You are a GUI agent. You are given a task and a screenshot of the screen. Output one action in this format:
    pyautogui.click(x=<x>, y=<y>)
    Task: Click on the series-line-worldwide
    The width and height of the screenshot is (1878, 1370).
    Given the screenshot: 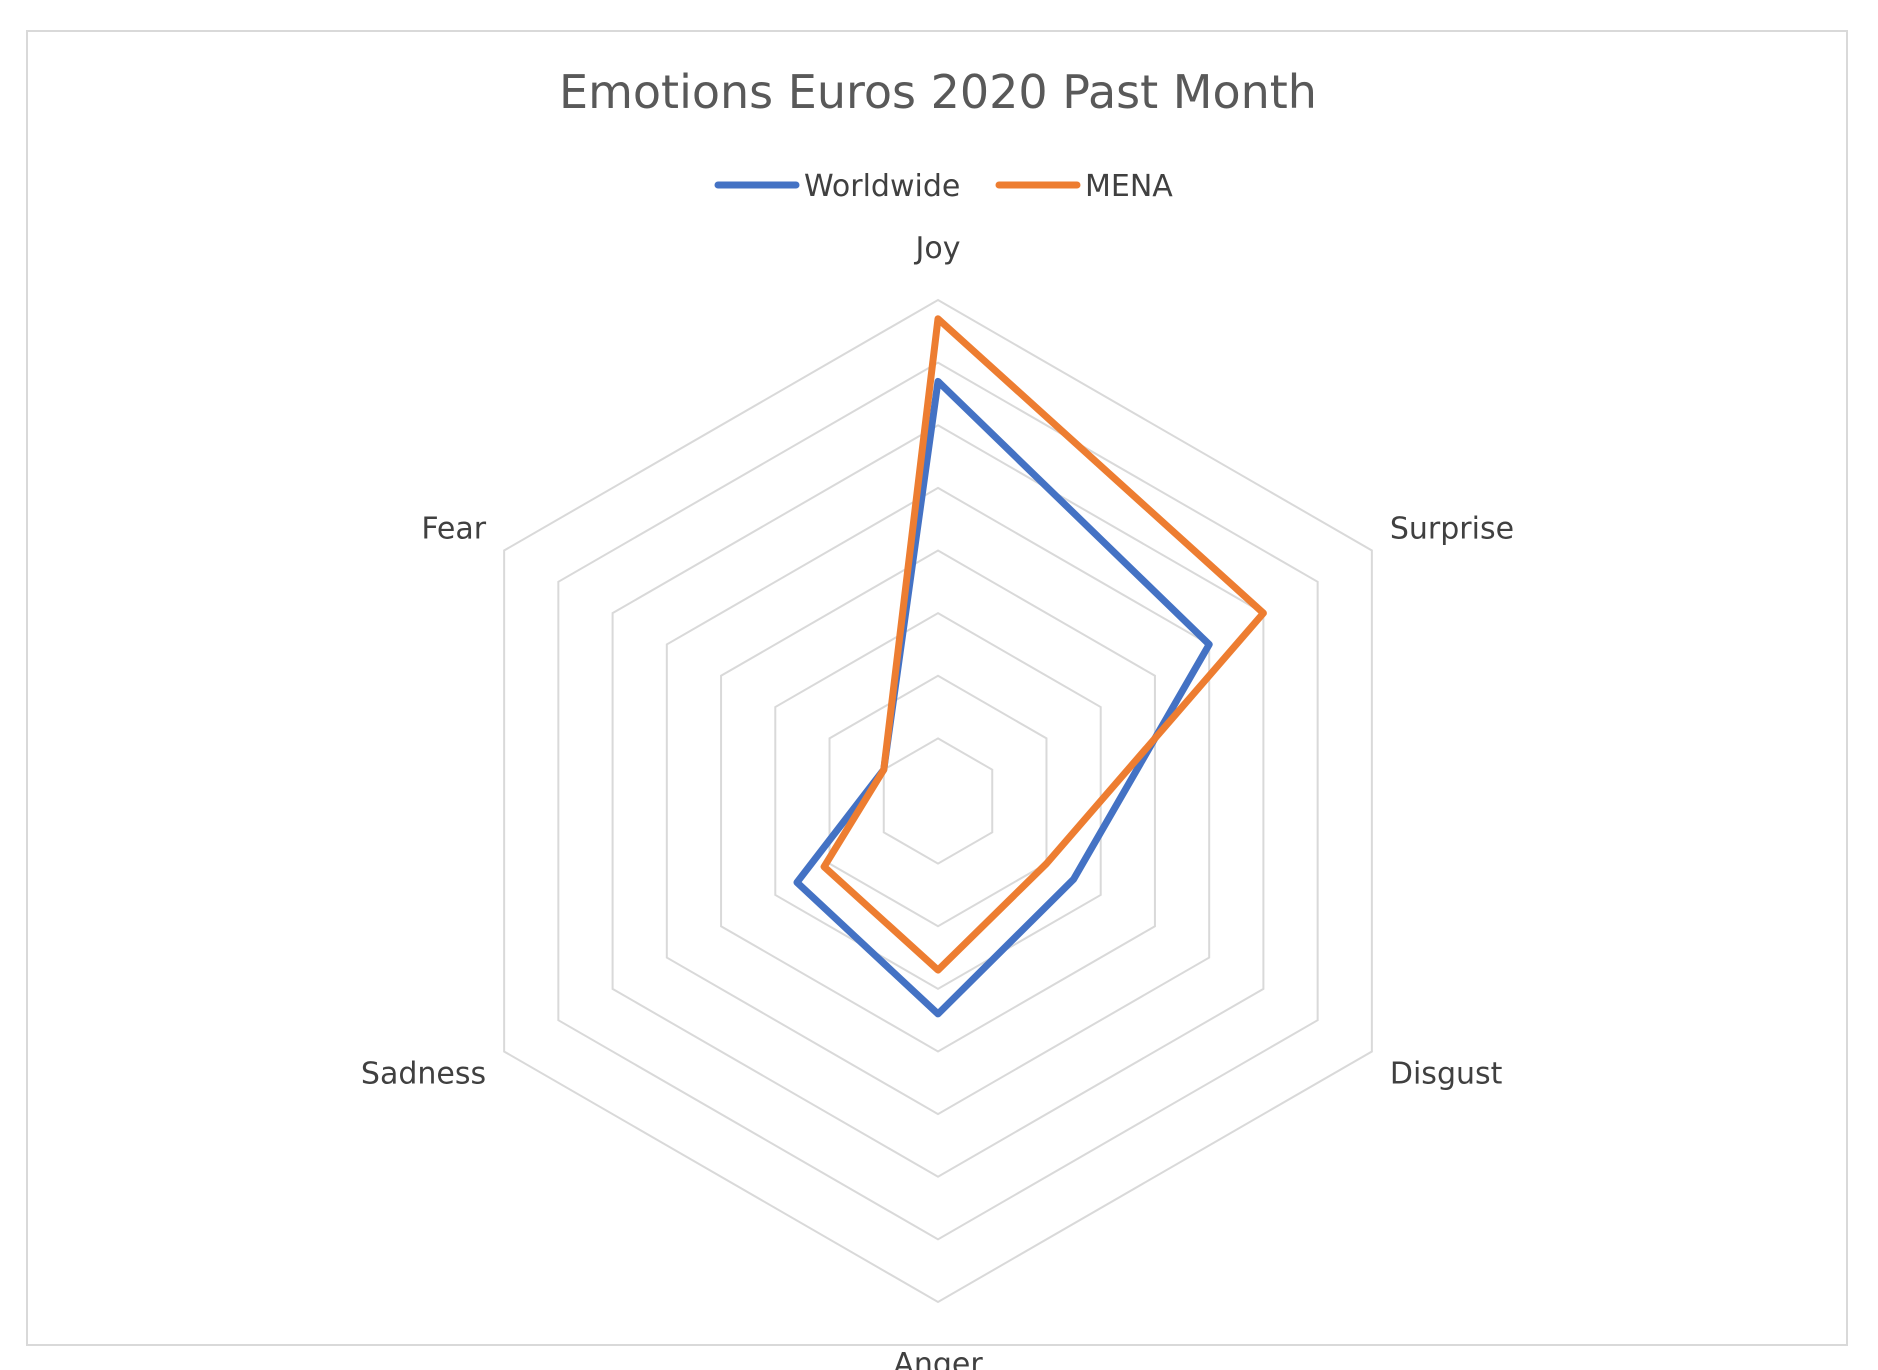 What is the action you would take?
    pyautogui.click(x=1003, y=697)
    